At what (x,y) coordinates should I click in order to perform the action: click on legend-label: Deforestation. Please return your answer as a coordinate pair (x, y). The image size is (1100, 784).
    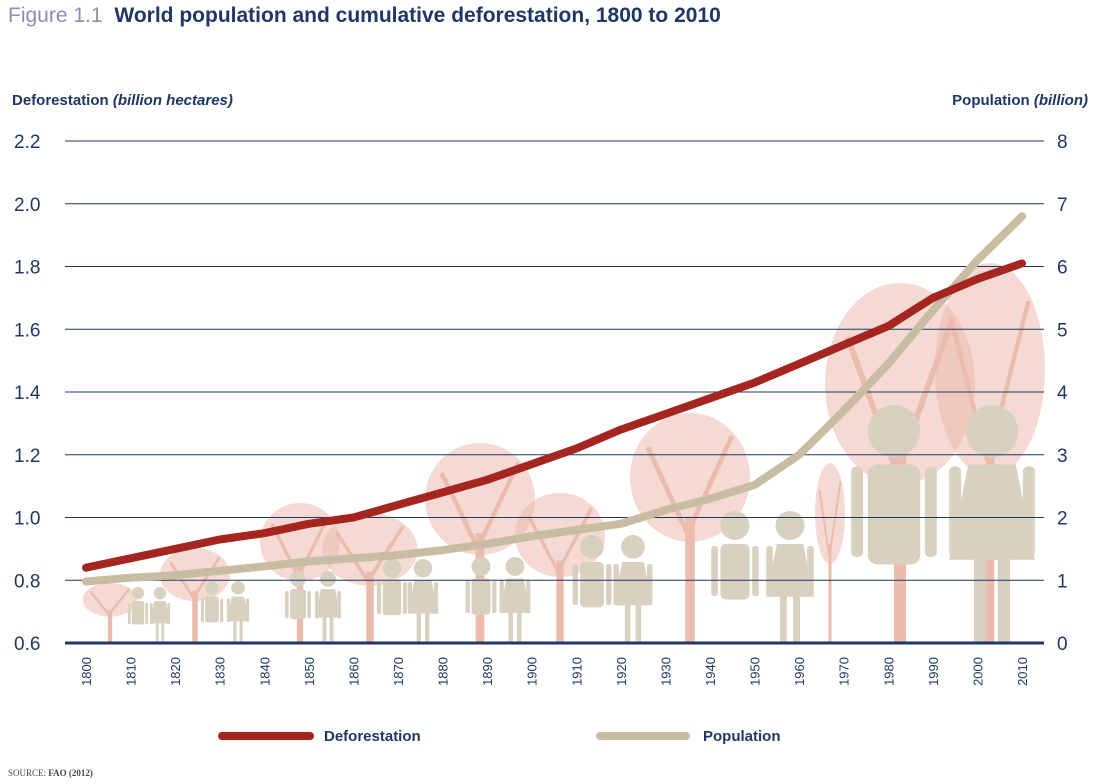
    Looking at the image, I should click on (372, 736).